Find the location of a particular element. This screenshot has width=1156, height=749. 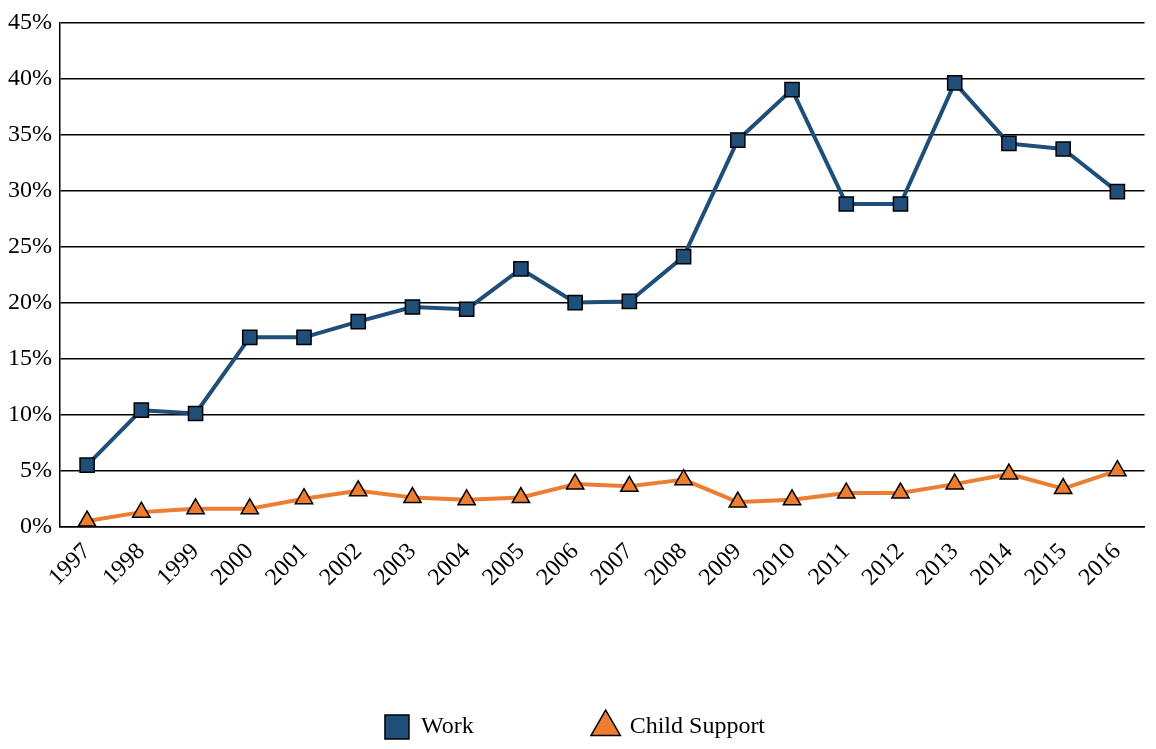

legend-label: Work is located at coordinates (447, 725).